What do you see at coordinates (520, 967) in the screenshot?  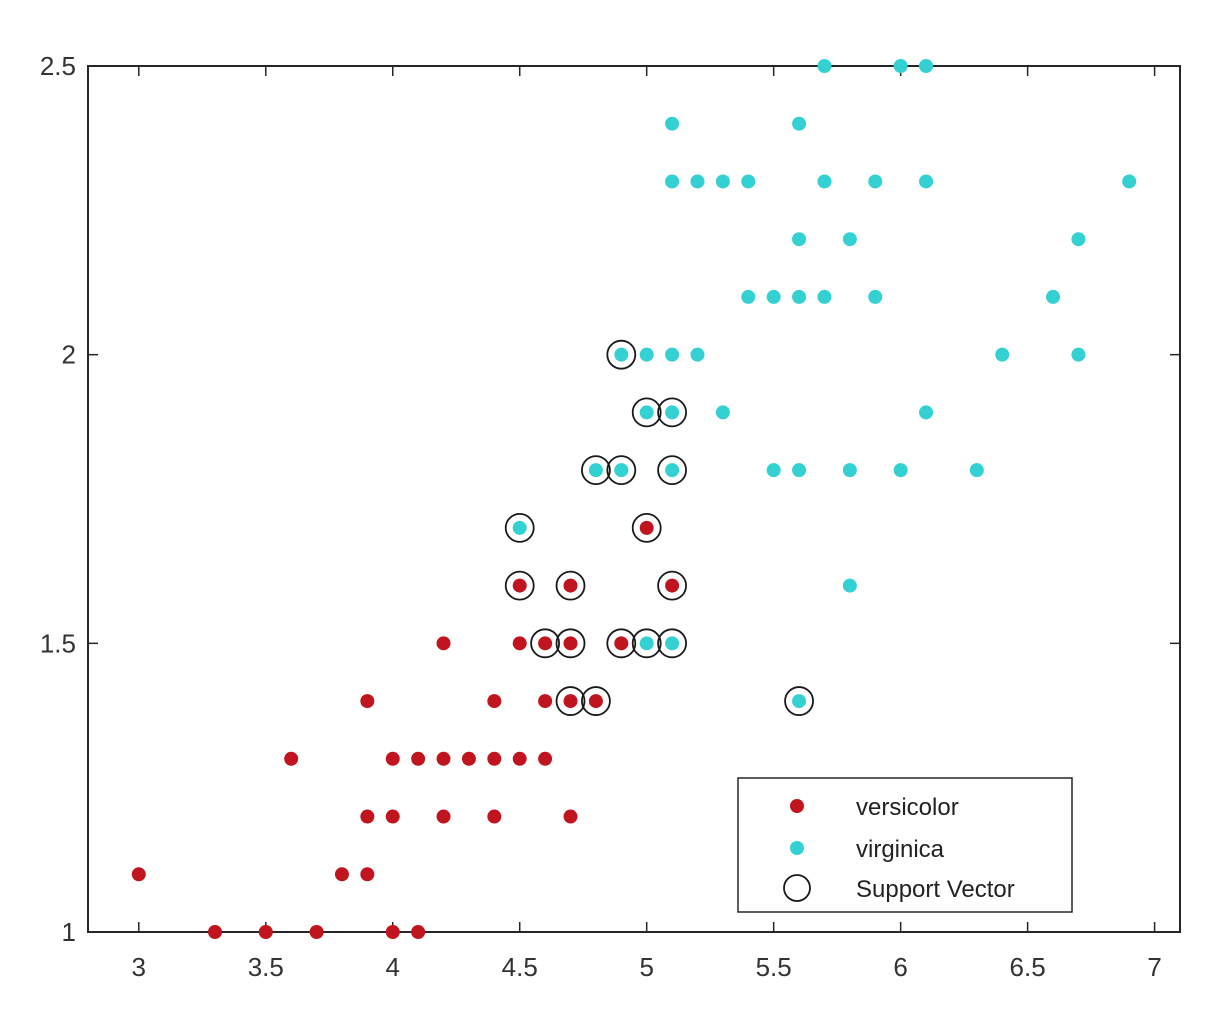 I see `x-tick-label: 4.5` at bounding box center [520, 967].